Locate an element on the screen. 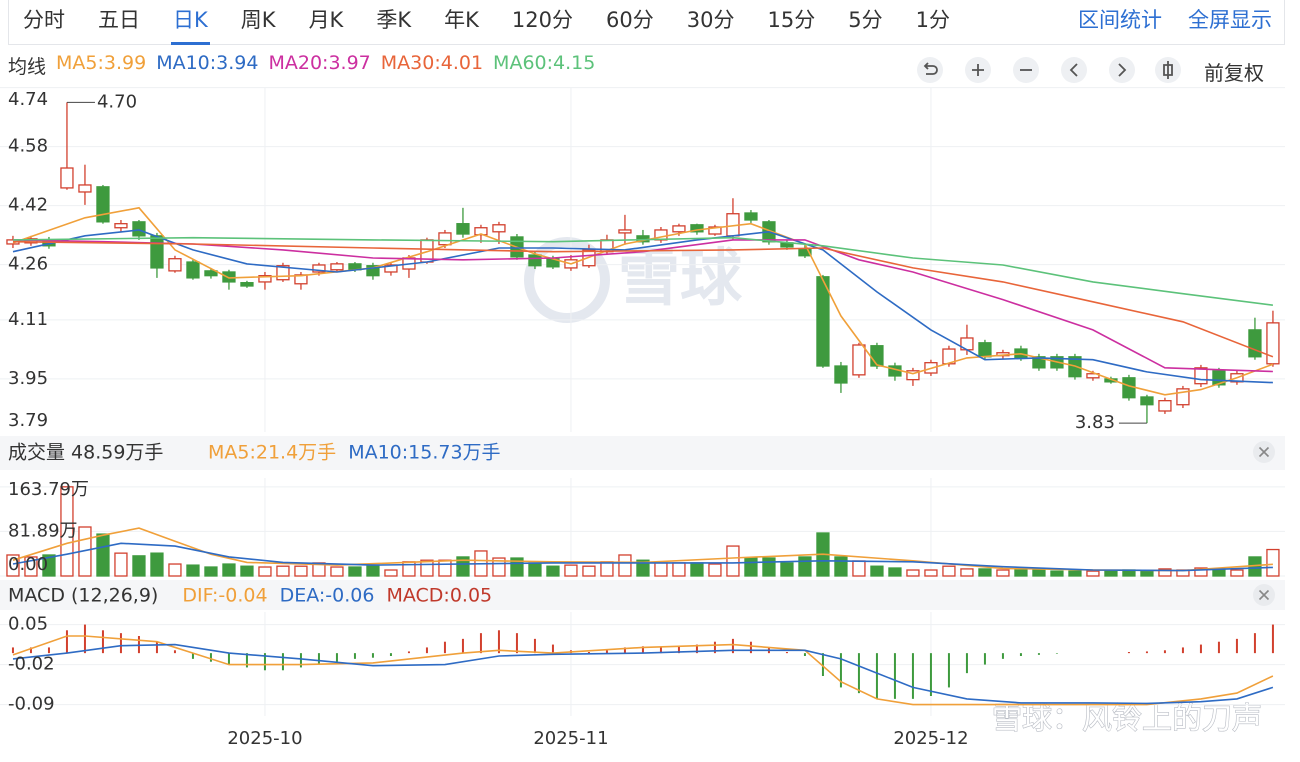 Image resolution: width=1300 pixels, height=762 pixels. annotation-label: 4.70 is located at coordinates (117, 101).